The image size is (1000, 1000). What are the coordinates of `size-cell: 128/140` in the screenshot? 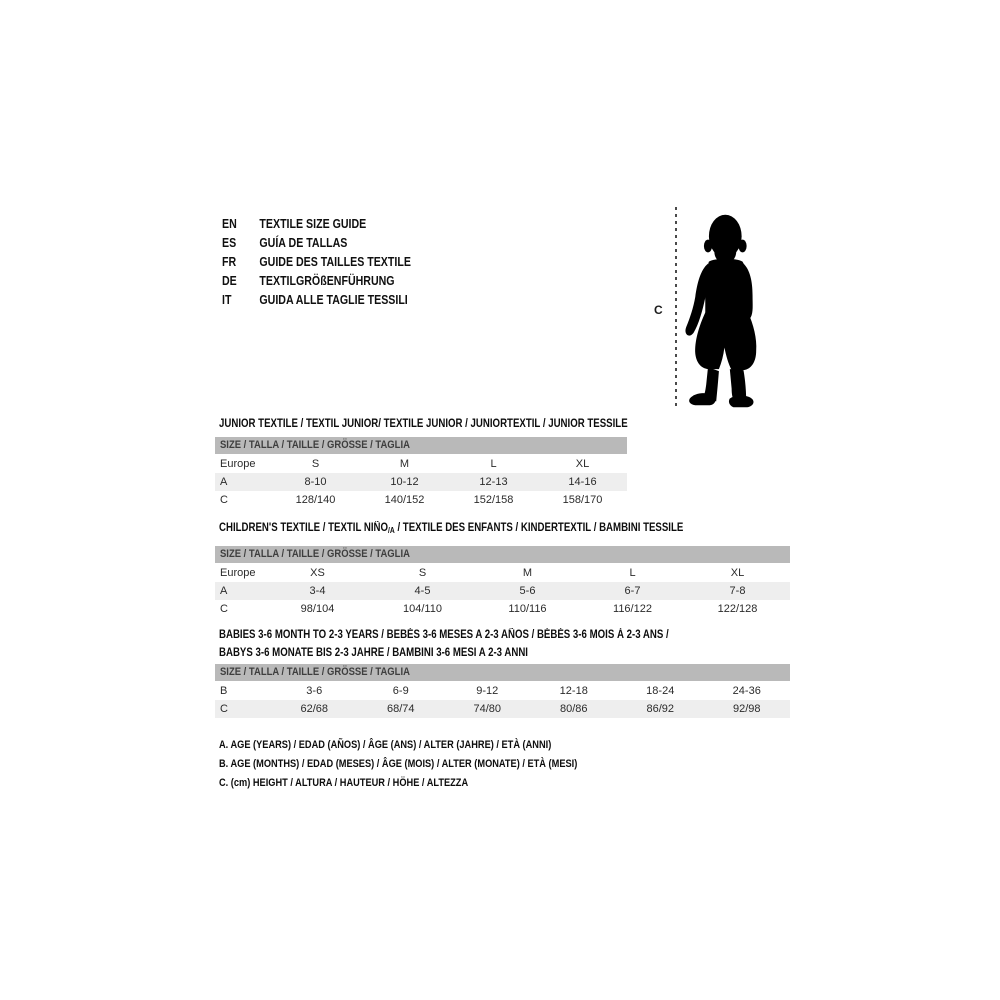 It's located at (315, 500).